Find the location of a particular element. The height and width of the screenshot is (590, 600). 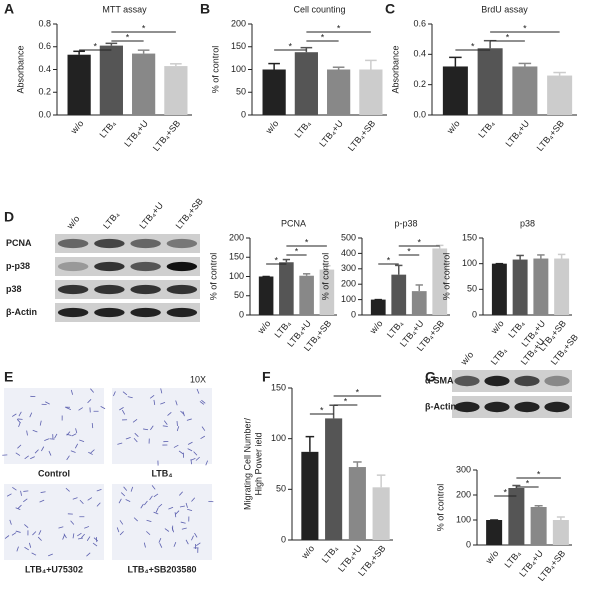

y-tick-label: 0.4 is located at coordinates (419, 54).